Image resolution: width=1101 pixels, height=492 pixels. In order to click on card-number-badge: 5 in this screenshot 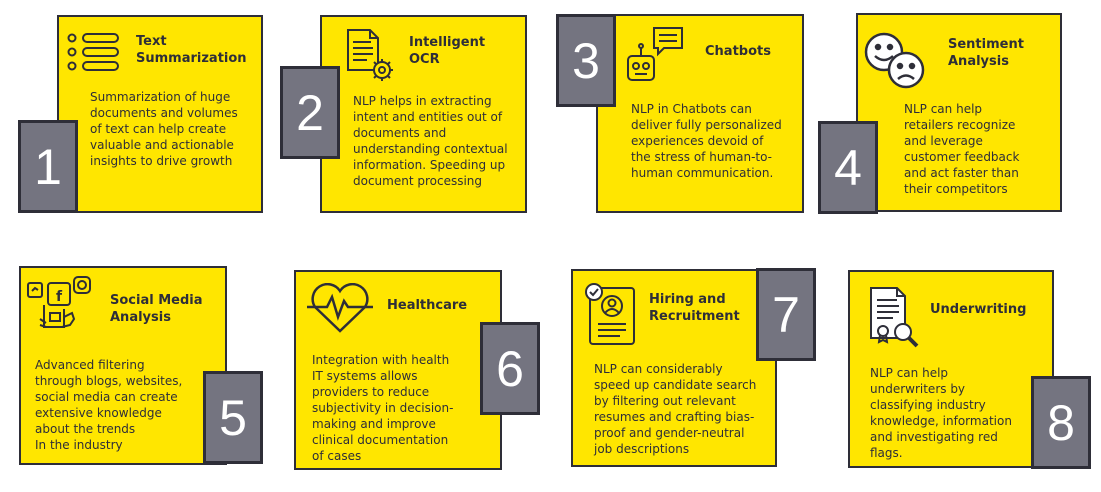, I will do `click(233, 417)`.